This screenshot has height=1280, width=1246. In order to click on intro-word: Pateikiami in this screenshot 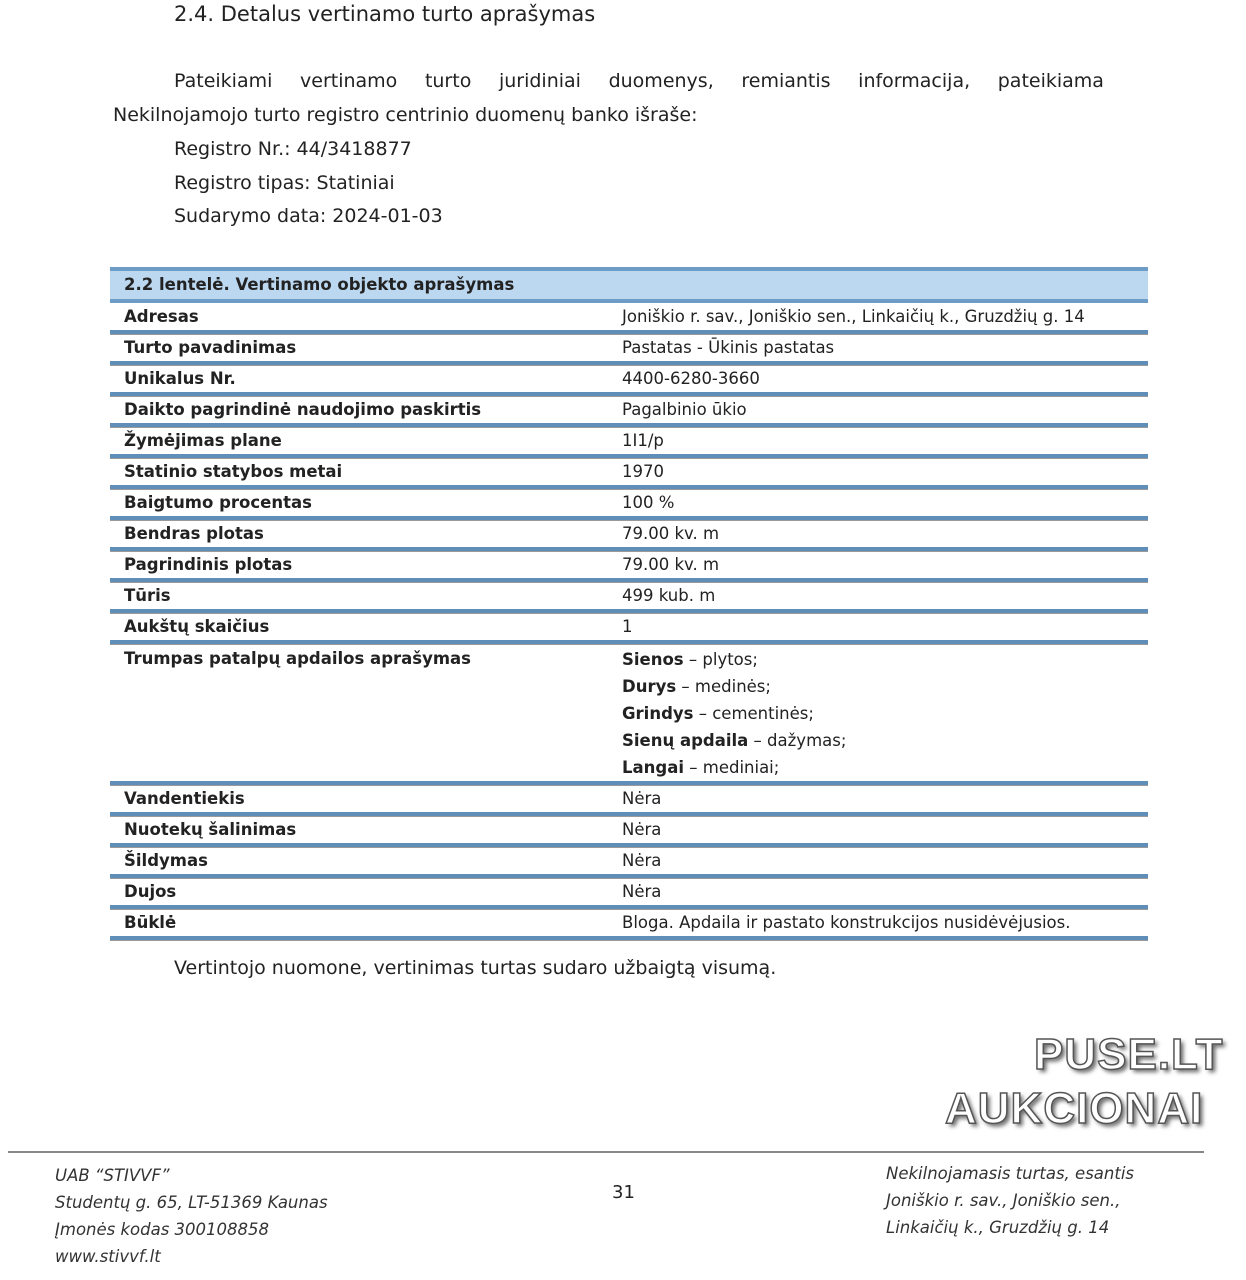, I will do `click(223, 81)`.